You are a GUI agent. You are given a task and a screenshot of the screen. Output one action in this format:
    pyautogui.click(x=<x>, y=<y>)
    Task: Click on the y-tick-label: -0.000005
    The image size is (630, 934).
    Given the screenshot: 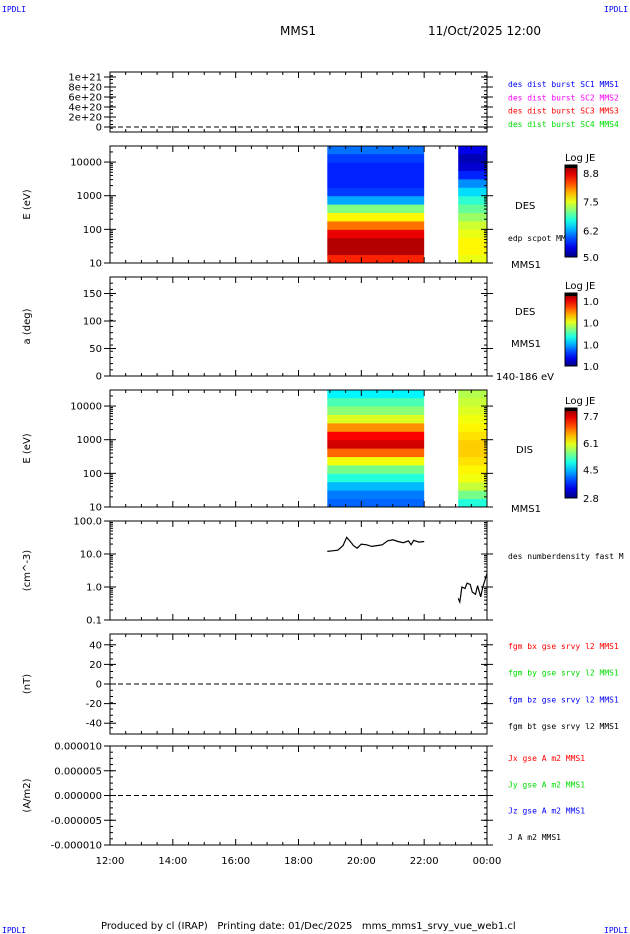 What is the action you would take?
    pyautogui.click(x=76, y=821)
    